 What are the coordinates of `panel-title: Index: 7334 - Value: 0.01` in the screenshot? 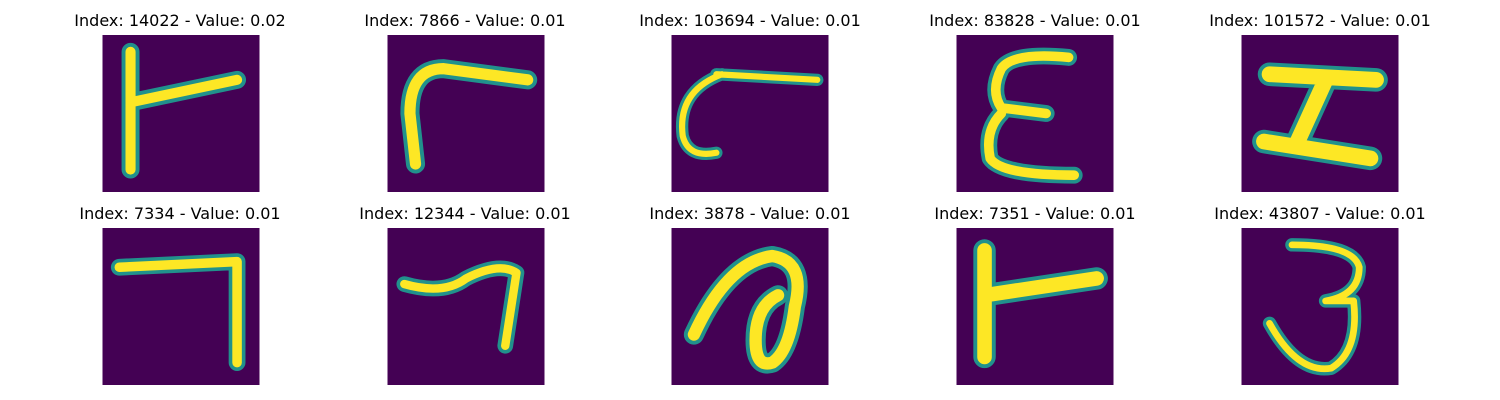 It's located at (180, 213).